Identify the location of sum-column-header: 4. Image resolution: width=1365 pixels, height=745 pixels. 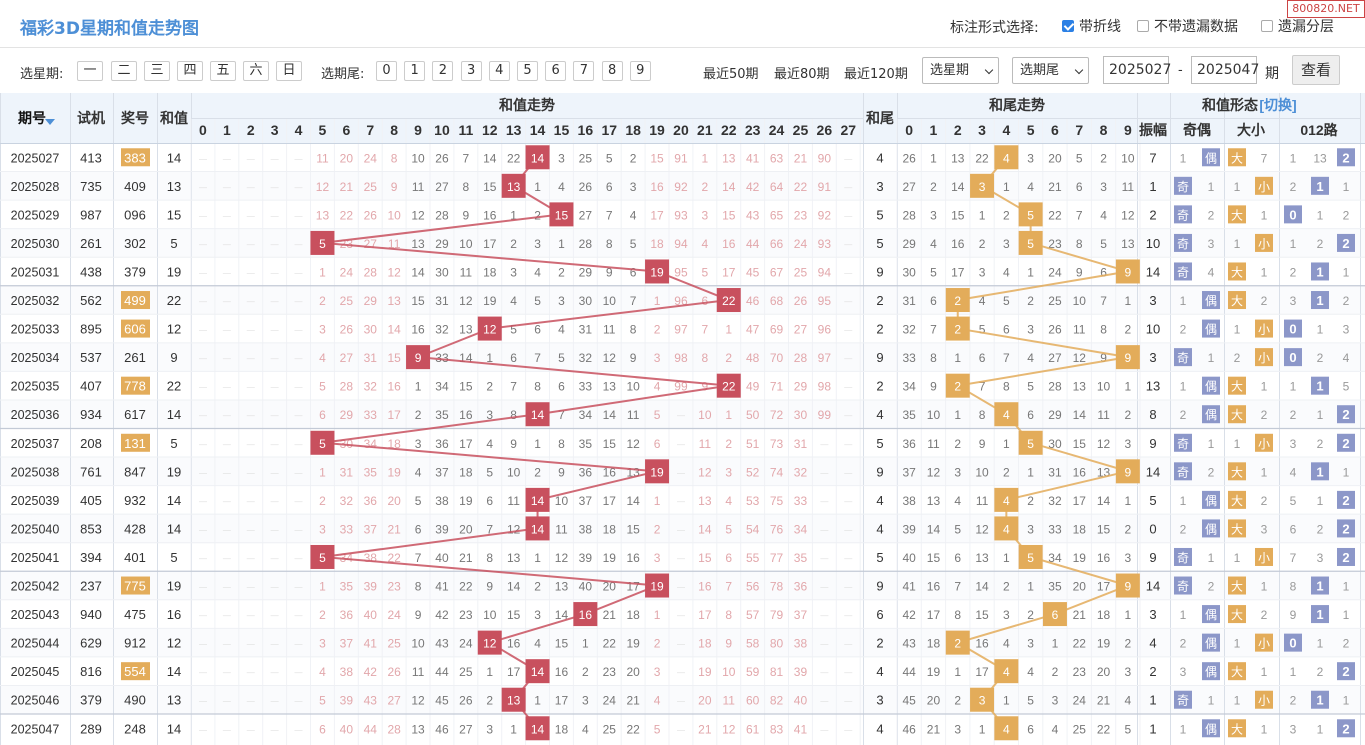
(299, 130).